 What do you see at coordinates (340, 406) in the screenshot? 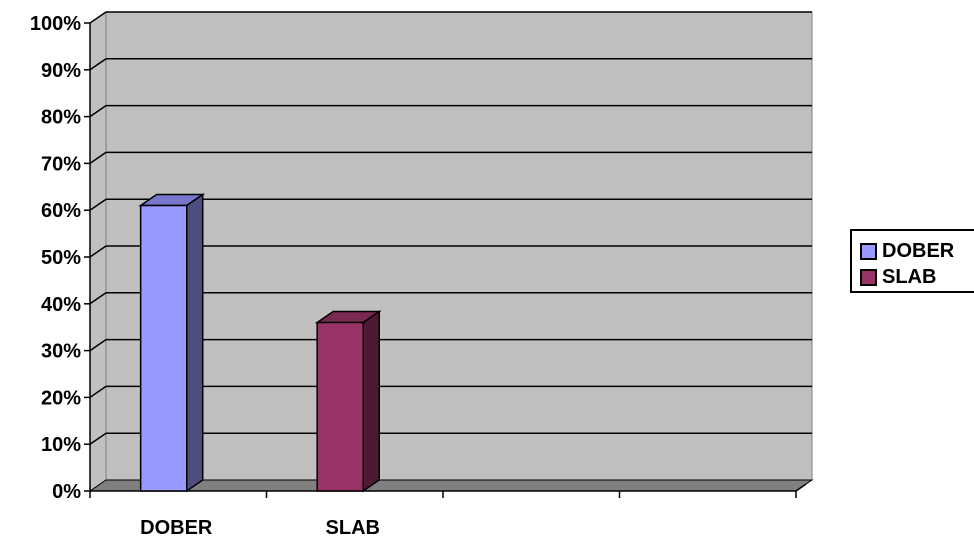
I see `bar-slab` at bounding box center [340, 406].